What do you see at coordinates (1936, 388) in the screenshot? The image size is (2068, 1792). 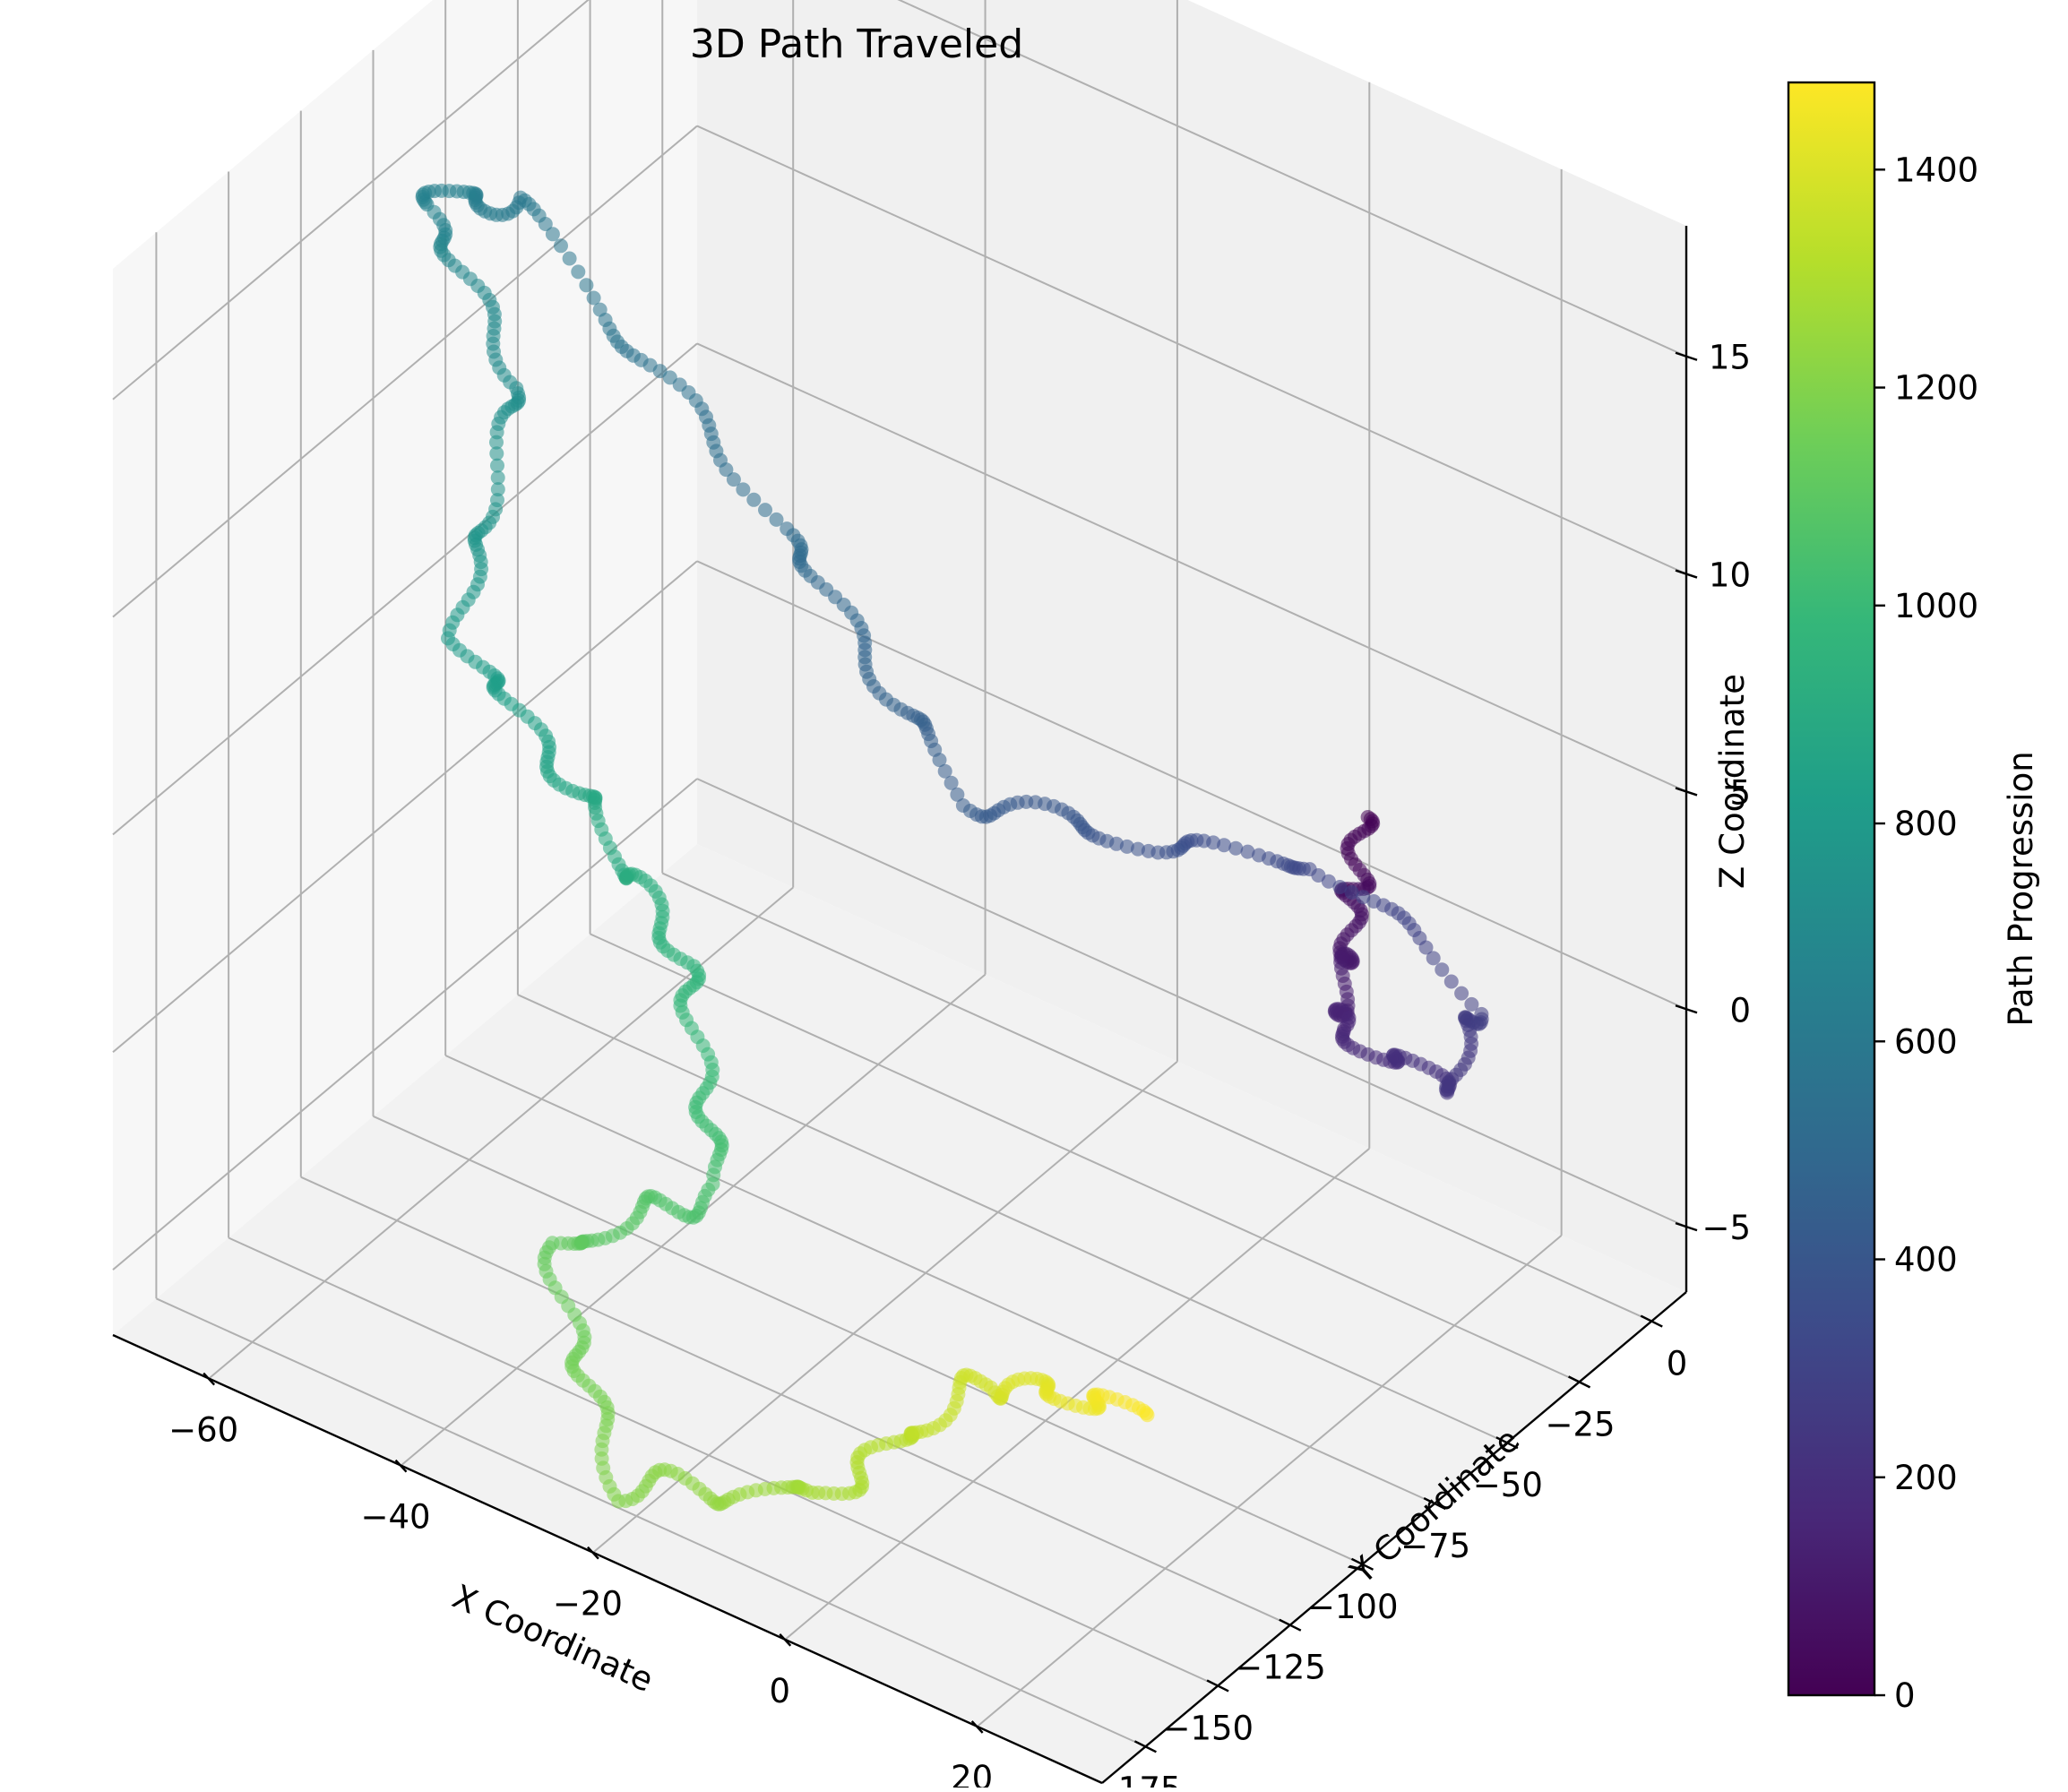 I see `colorbar-tick-label: 1200` at bounding box center [1936, 388].